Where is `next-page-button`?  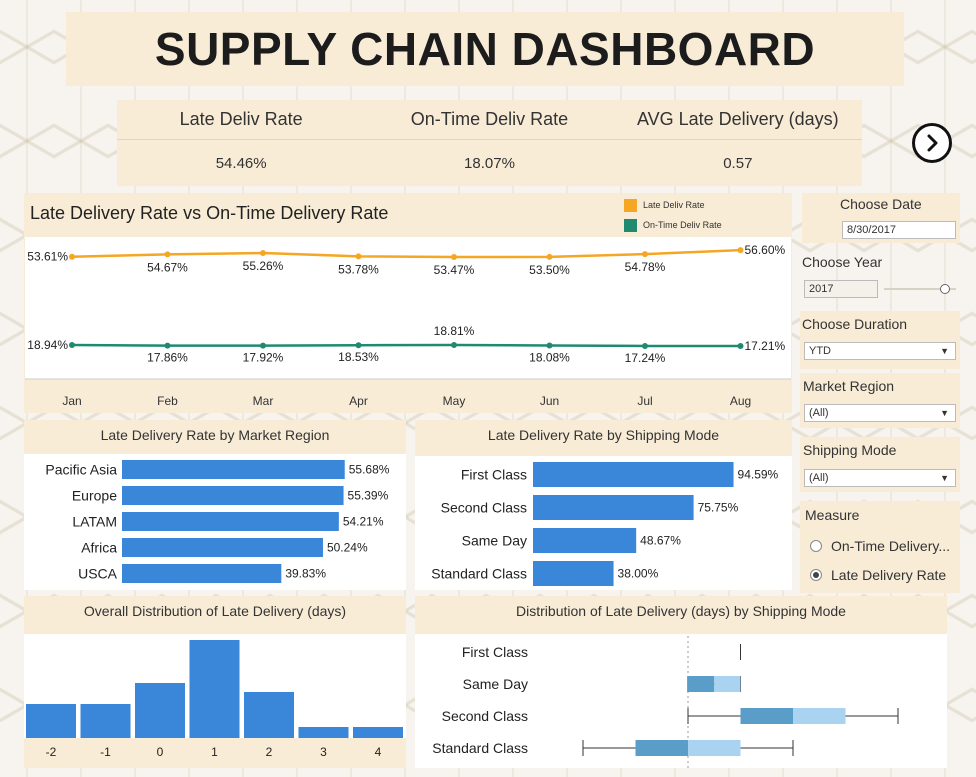
next-page-button is located at coordinates (932, 143).